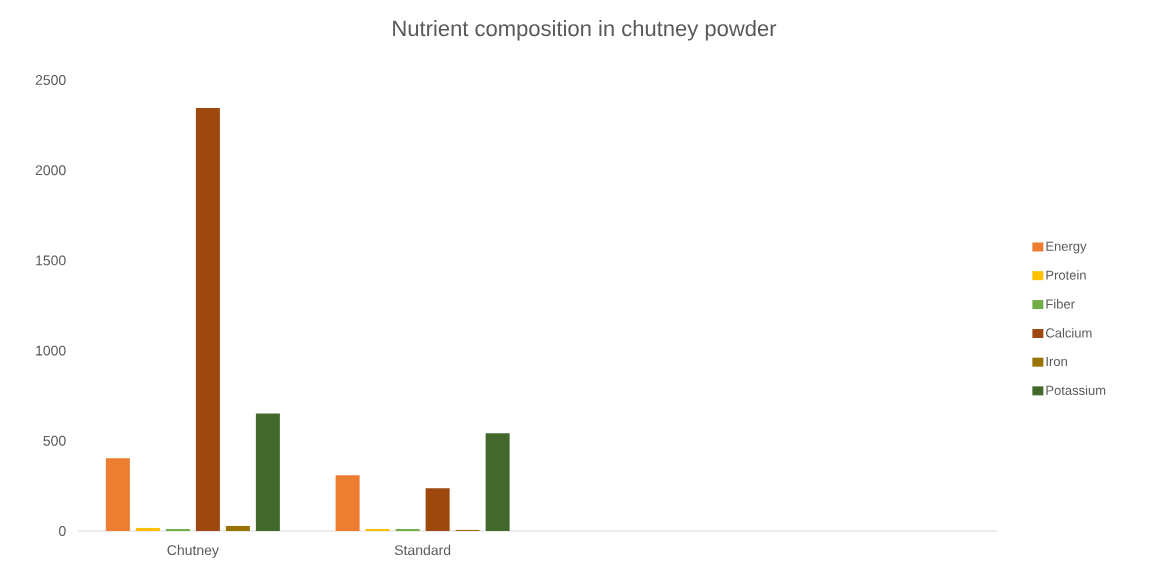 The width and height of the screenshot is (1151, 574). I want to click on y-tick-label: 2000, so click(50, 170).